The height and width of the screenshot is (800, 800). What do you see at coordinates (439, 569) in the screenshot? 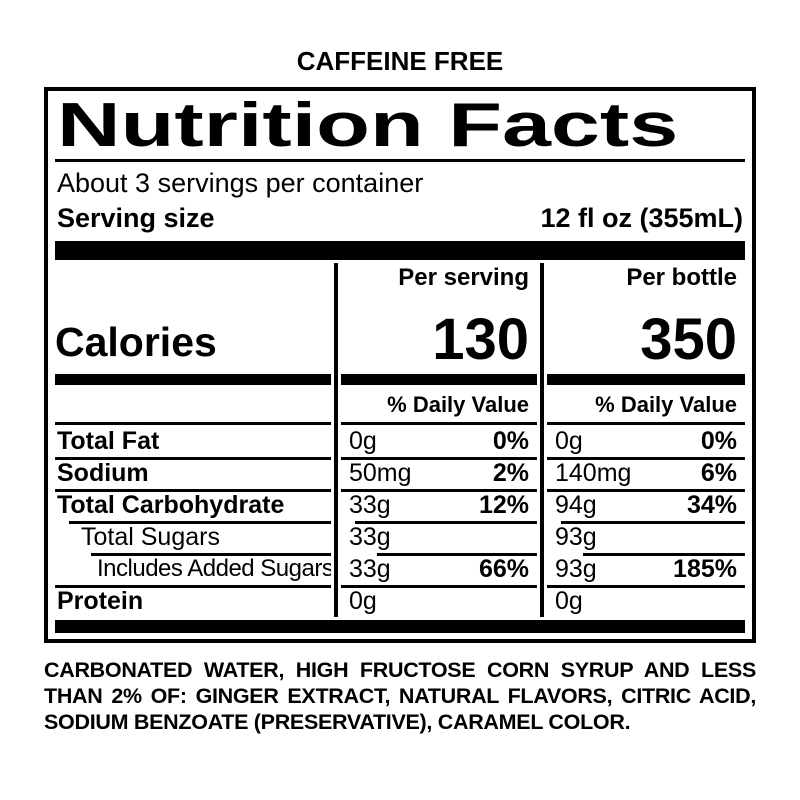
I see `nutrient-value-cell: 33g 66%` at bounding box center [439, 569].